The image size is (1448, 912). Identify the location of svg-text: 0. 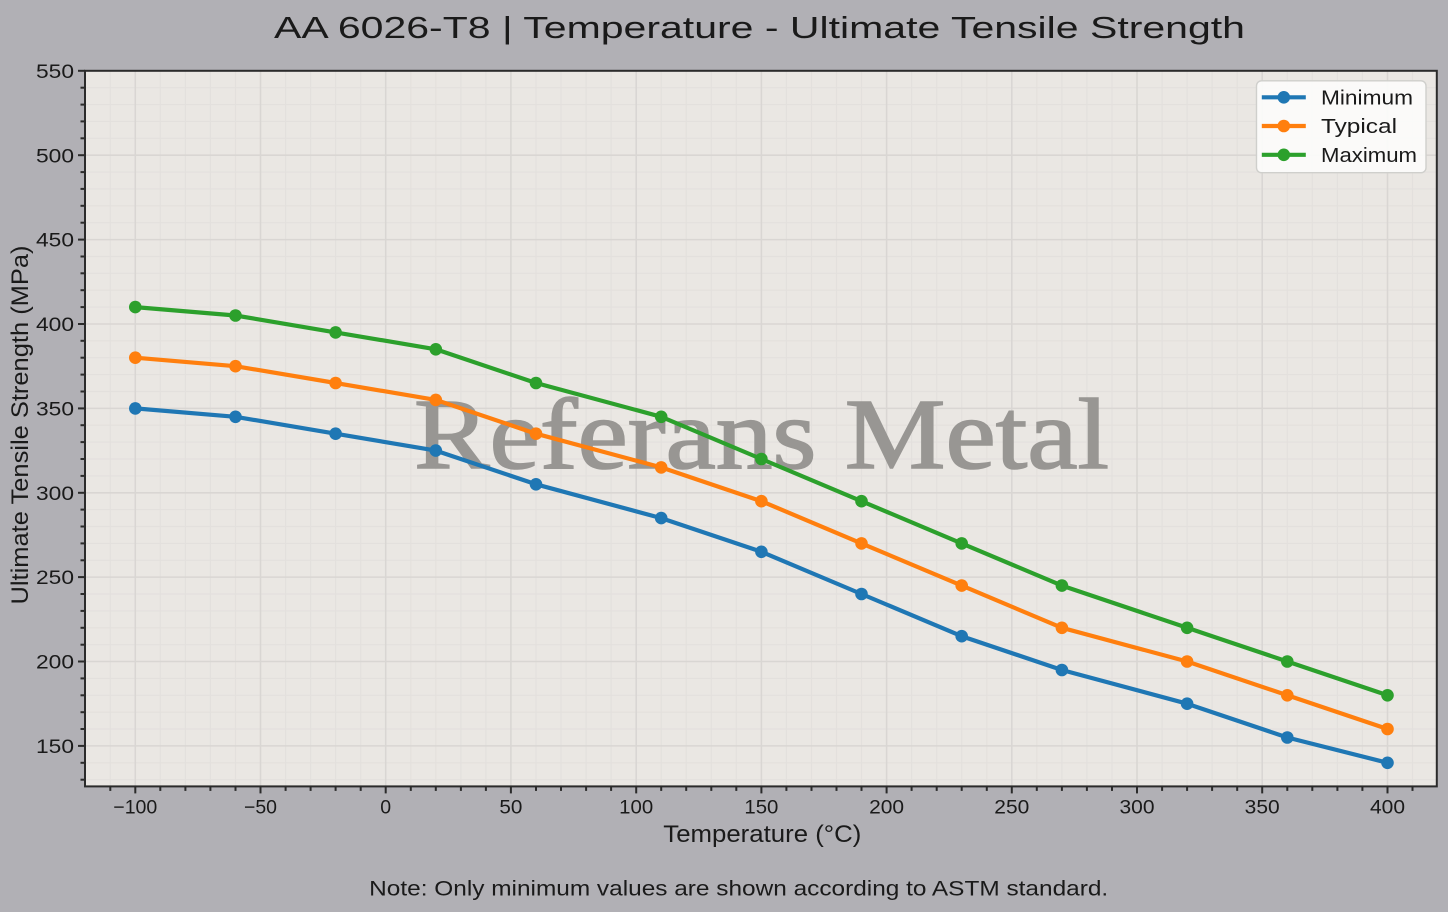
(385, 807).